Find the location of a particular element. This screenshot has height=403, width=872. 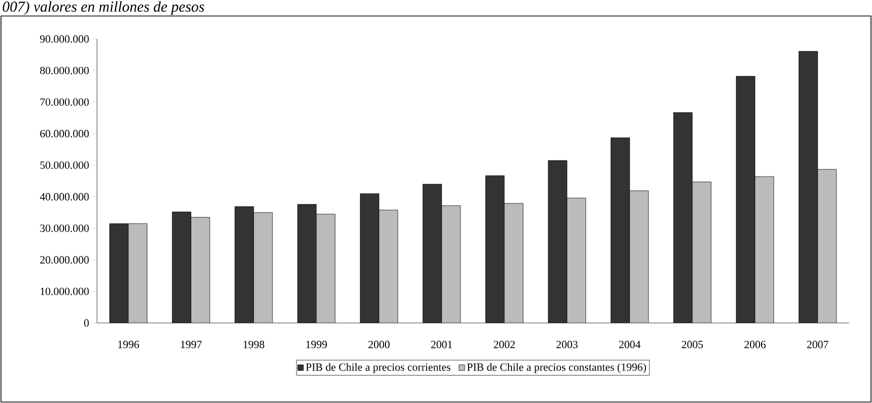

x-tick-label: 2002 is located at coordinates (504, 344).